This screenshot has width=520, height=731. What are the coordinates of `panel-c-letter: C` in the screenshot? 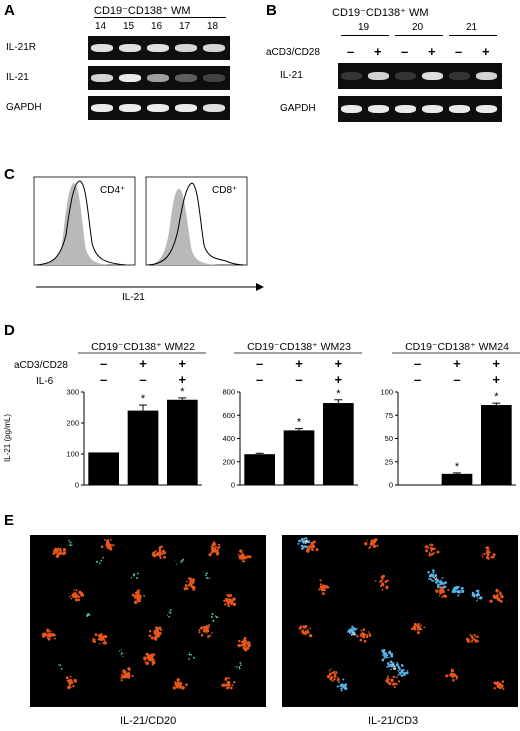 It's located at (9, 174).